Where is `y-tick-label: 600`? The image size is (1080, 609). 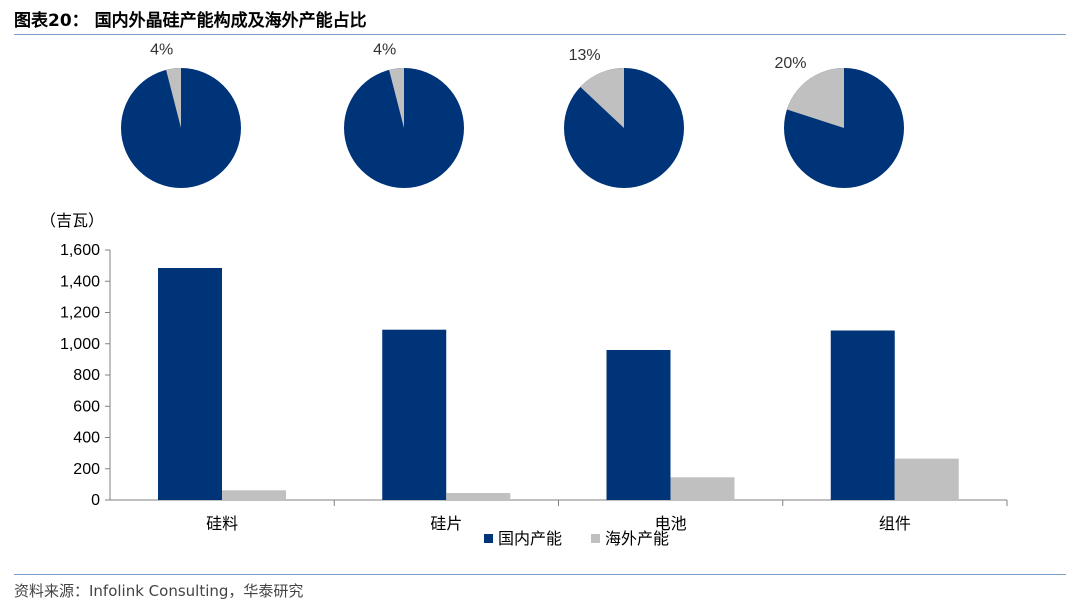
y-tick-label: 600 is located at coordinates (86, 406).